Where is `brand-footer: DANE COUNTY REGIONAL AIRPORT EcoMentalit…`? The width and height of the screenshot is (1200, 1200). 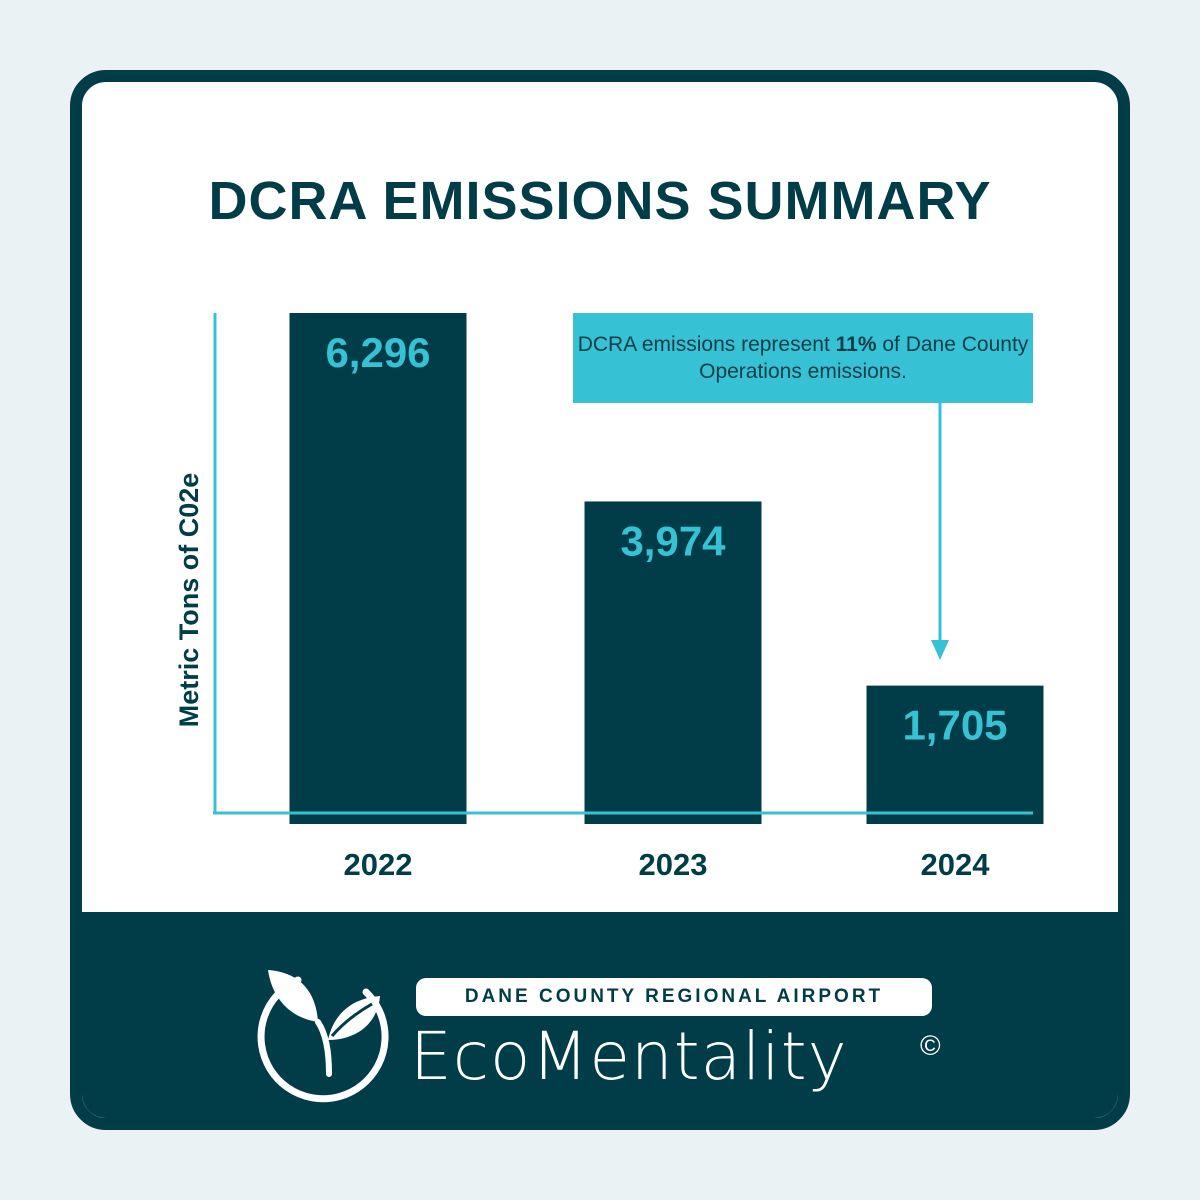 brand-footer: DANE COUNTY REGIONAL AIRPORT EcoMentalit… is located at coordinates (600, 1015).